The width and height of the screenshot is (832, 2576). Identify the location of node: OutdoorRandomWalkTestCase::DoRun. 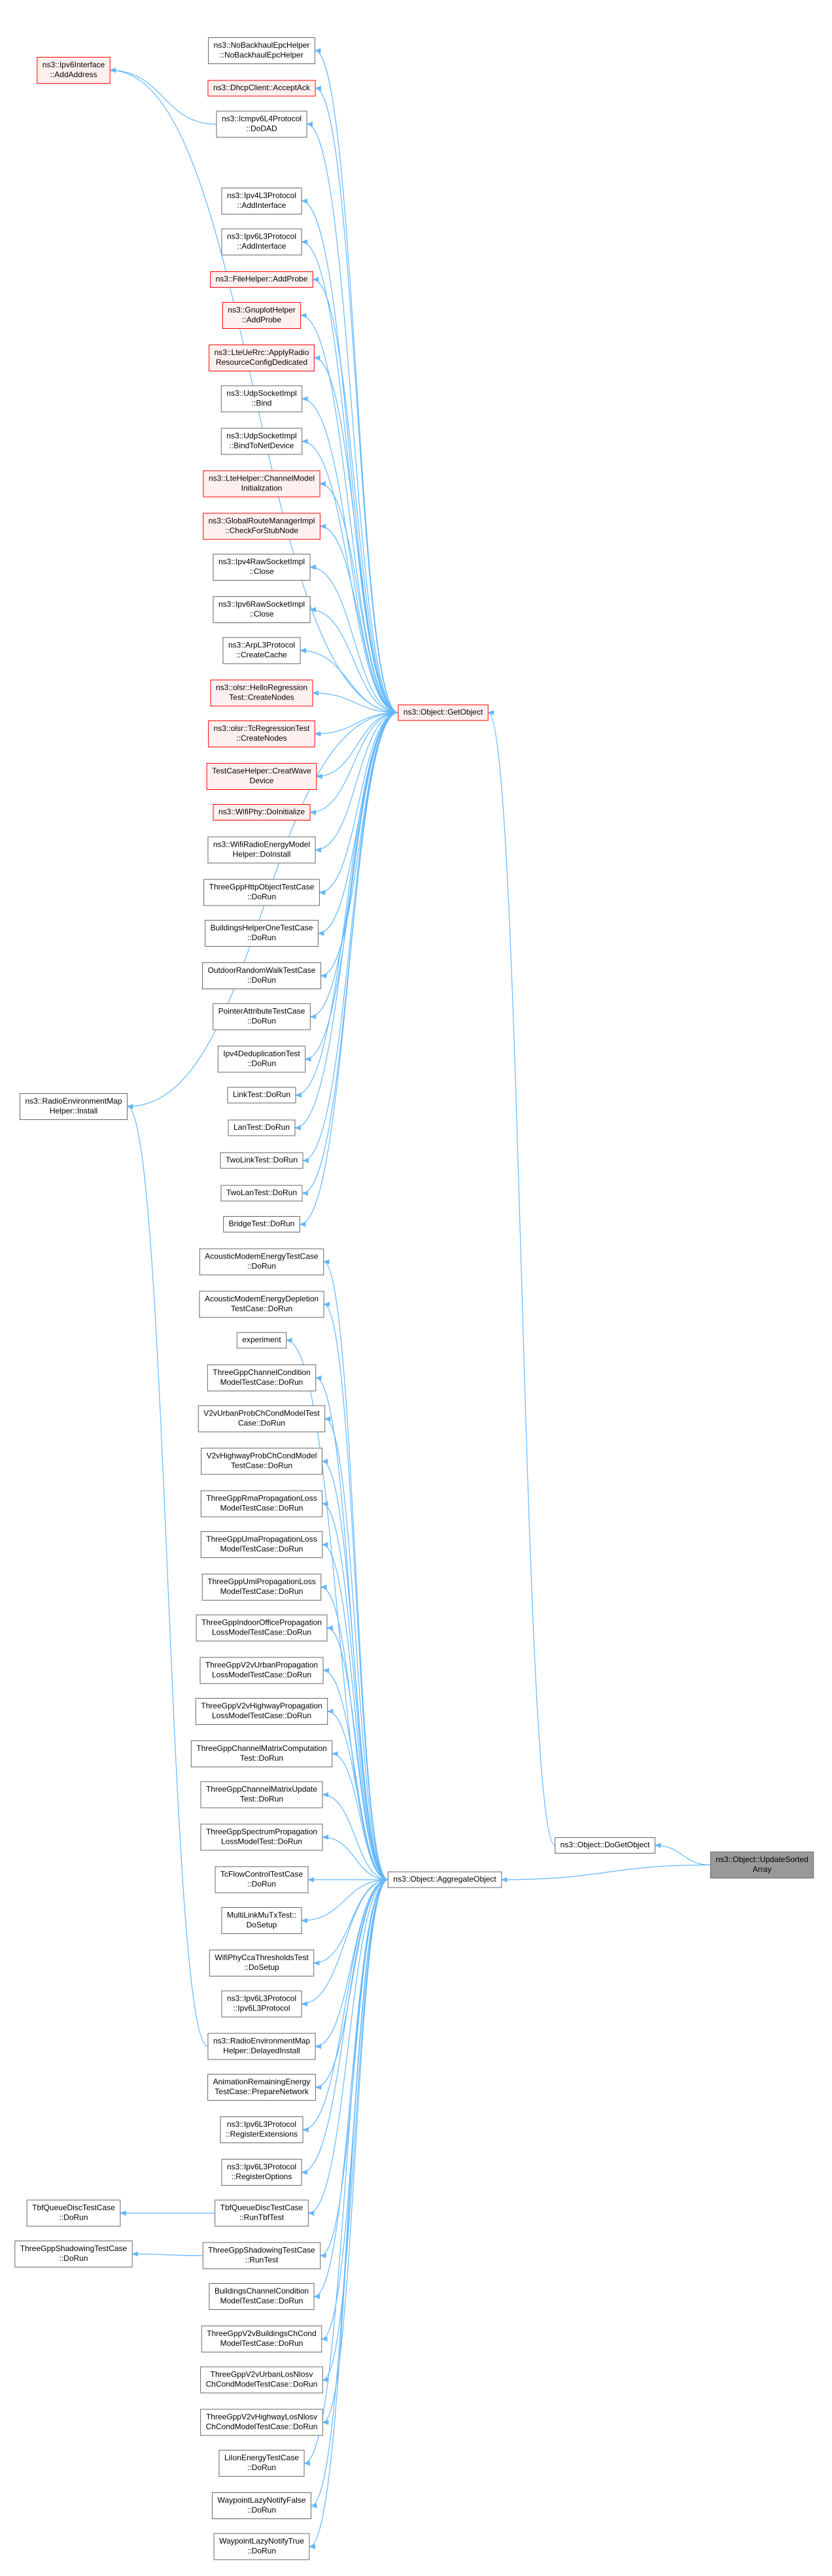
(261, 975).